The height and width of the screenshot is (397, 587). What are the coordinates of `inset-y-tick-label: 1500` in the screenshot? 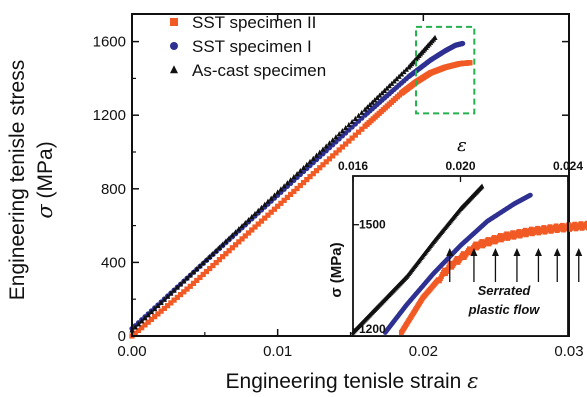 It's located at (372, 225).